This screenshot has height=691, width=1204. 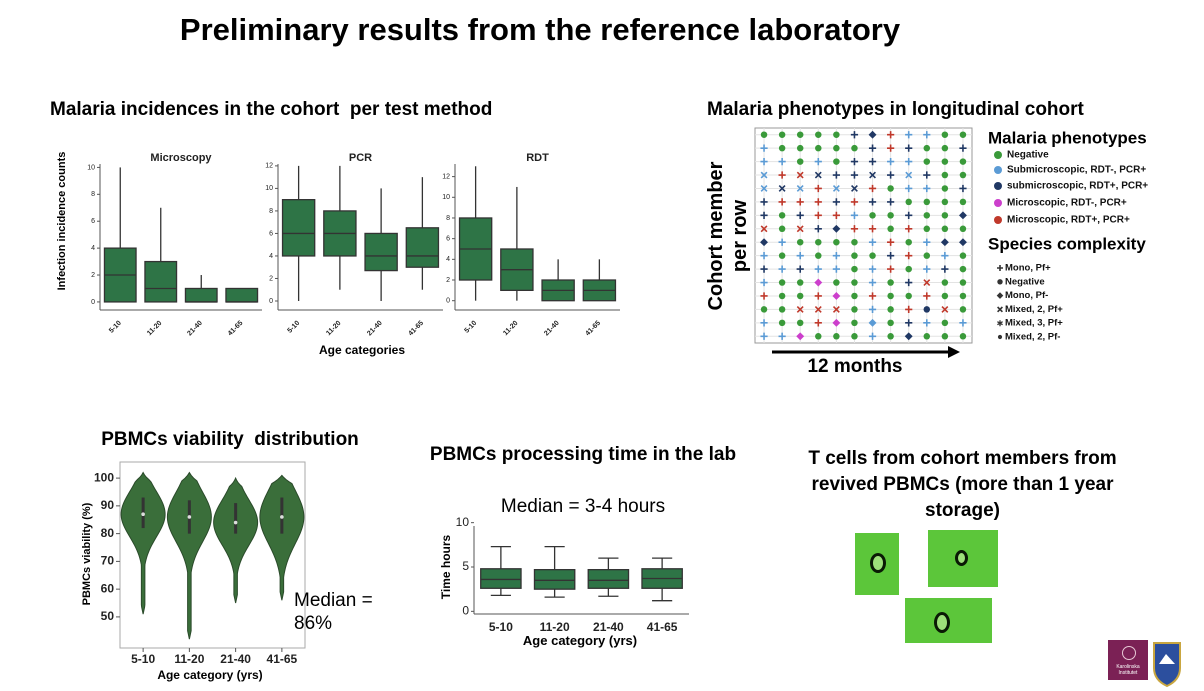 I want to click on y-tick-label: 5, so click(x=465, y=566).